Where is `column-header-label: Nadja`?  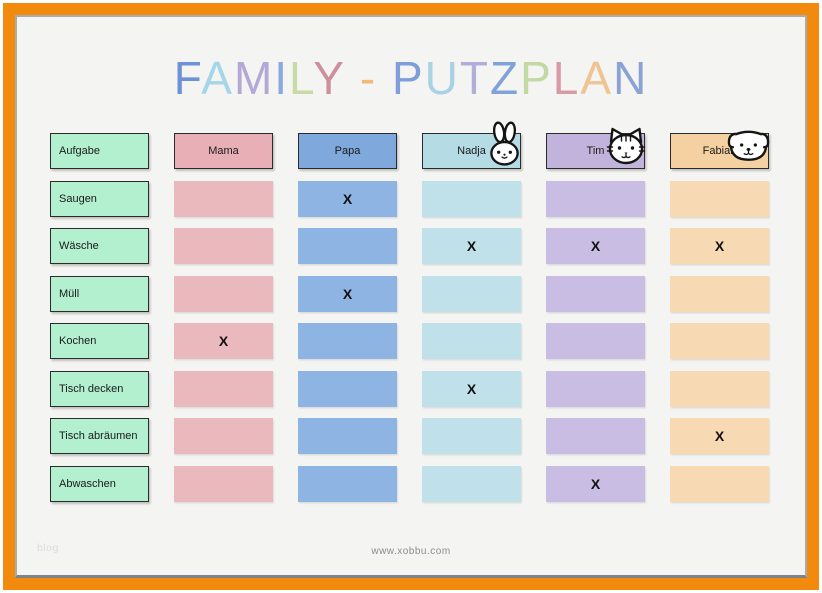
column-header-label: Nadja is located at coordinates (471, 151).